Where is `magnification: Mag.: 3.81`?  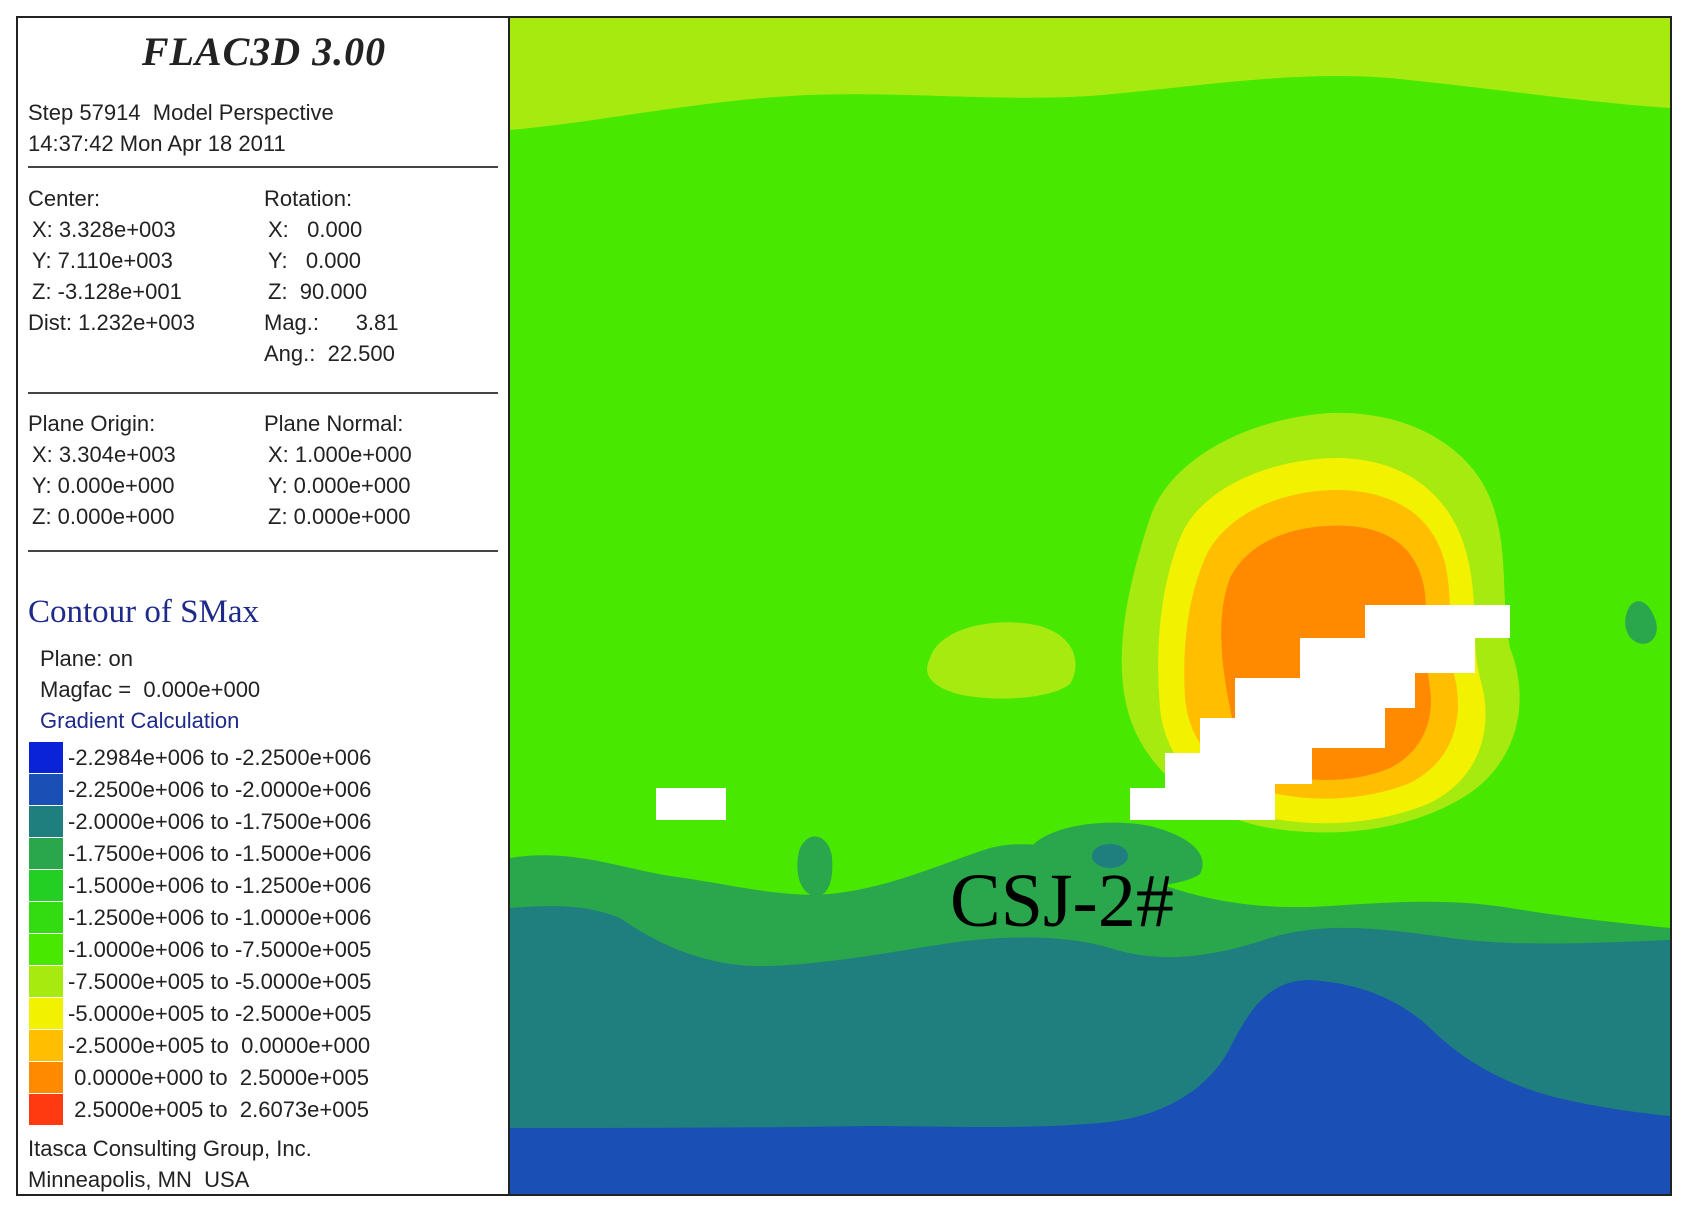
magnification: Mag.: 3.81 is located at coordinates (331, 322).